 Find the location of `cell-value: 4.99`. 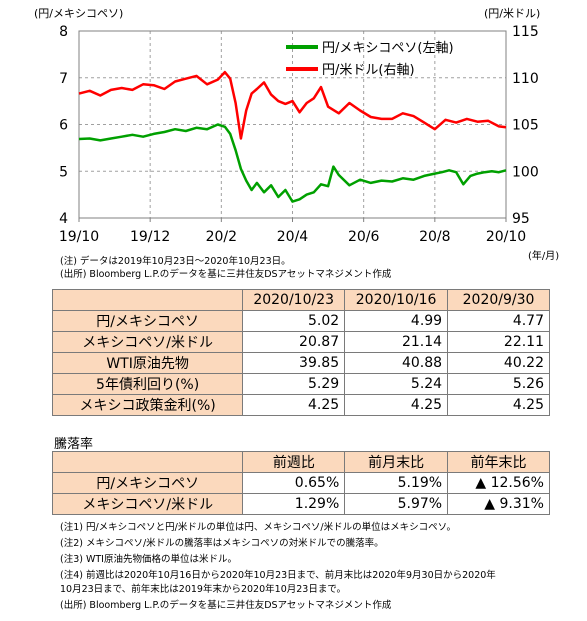

cell-value: 4.99 is located at coordinates (396, 321).